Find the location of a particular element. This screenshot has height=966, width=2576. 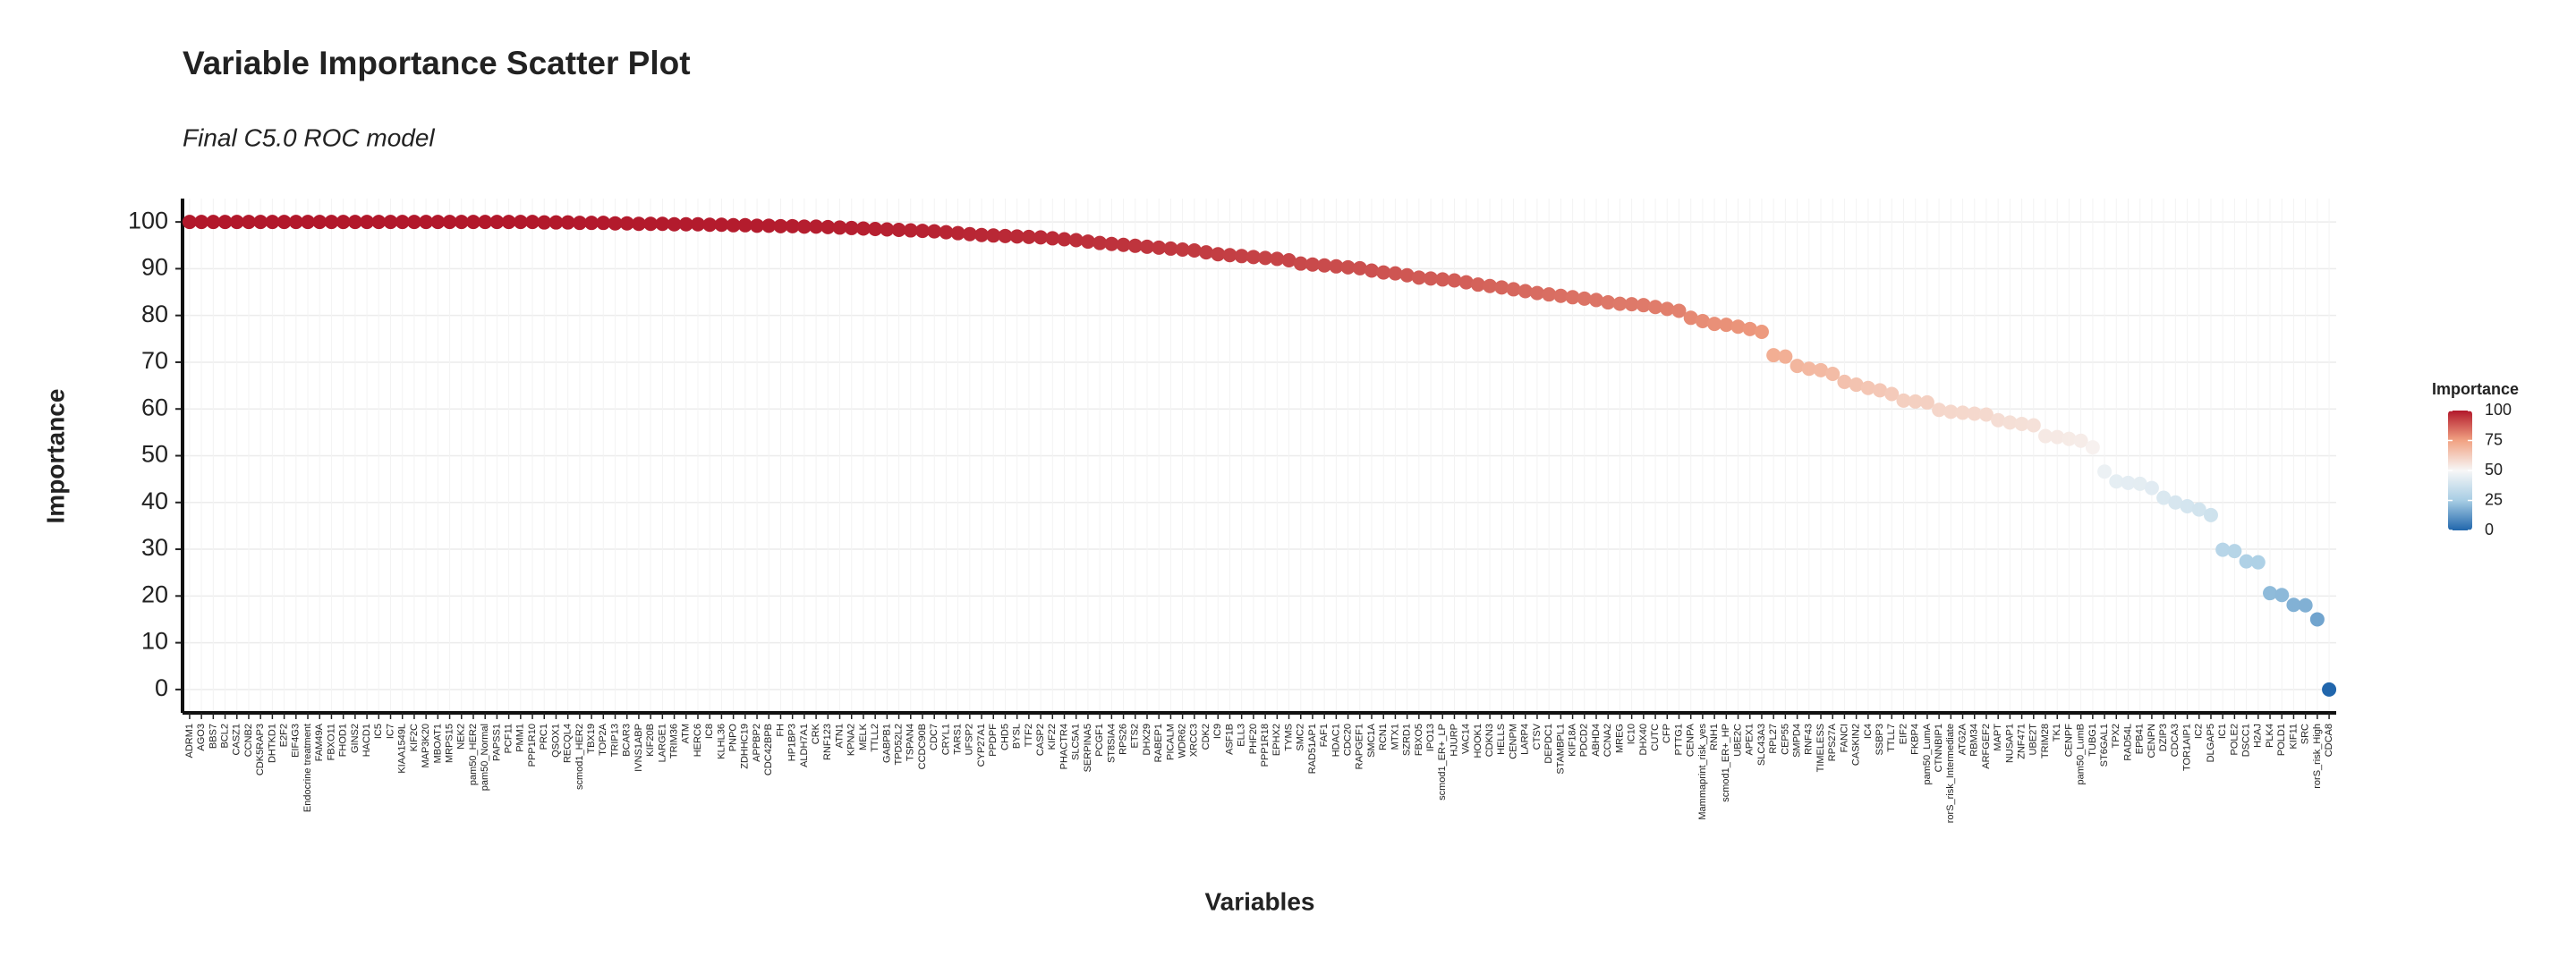

x-tick-label: HOOK1 is located at coordinates (1478, 741).